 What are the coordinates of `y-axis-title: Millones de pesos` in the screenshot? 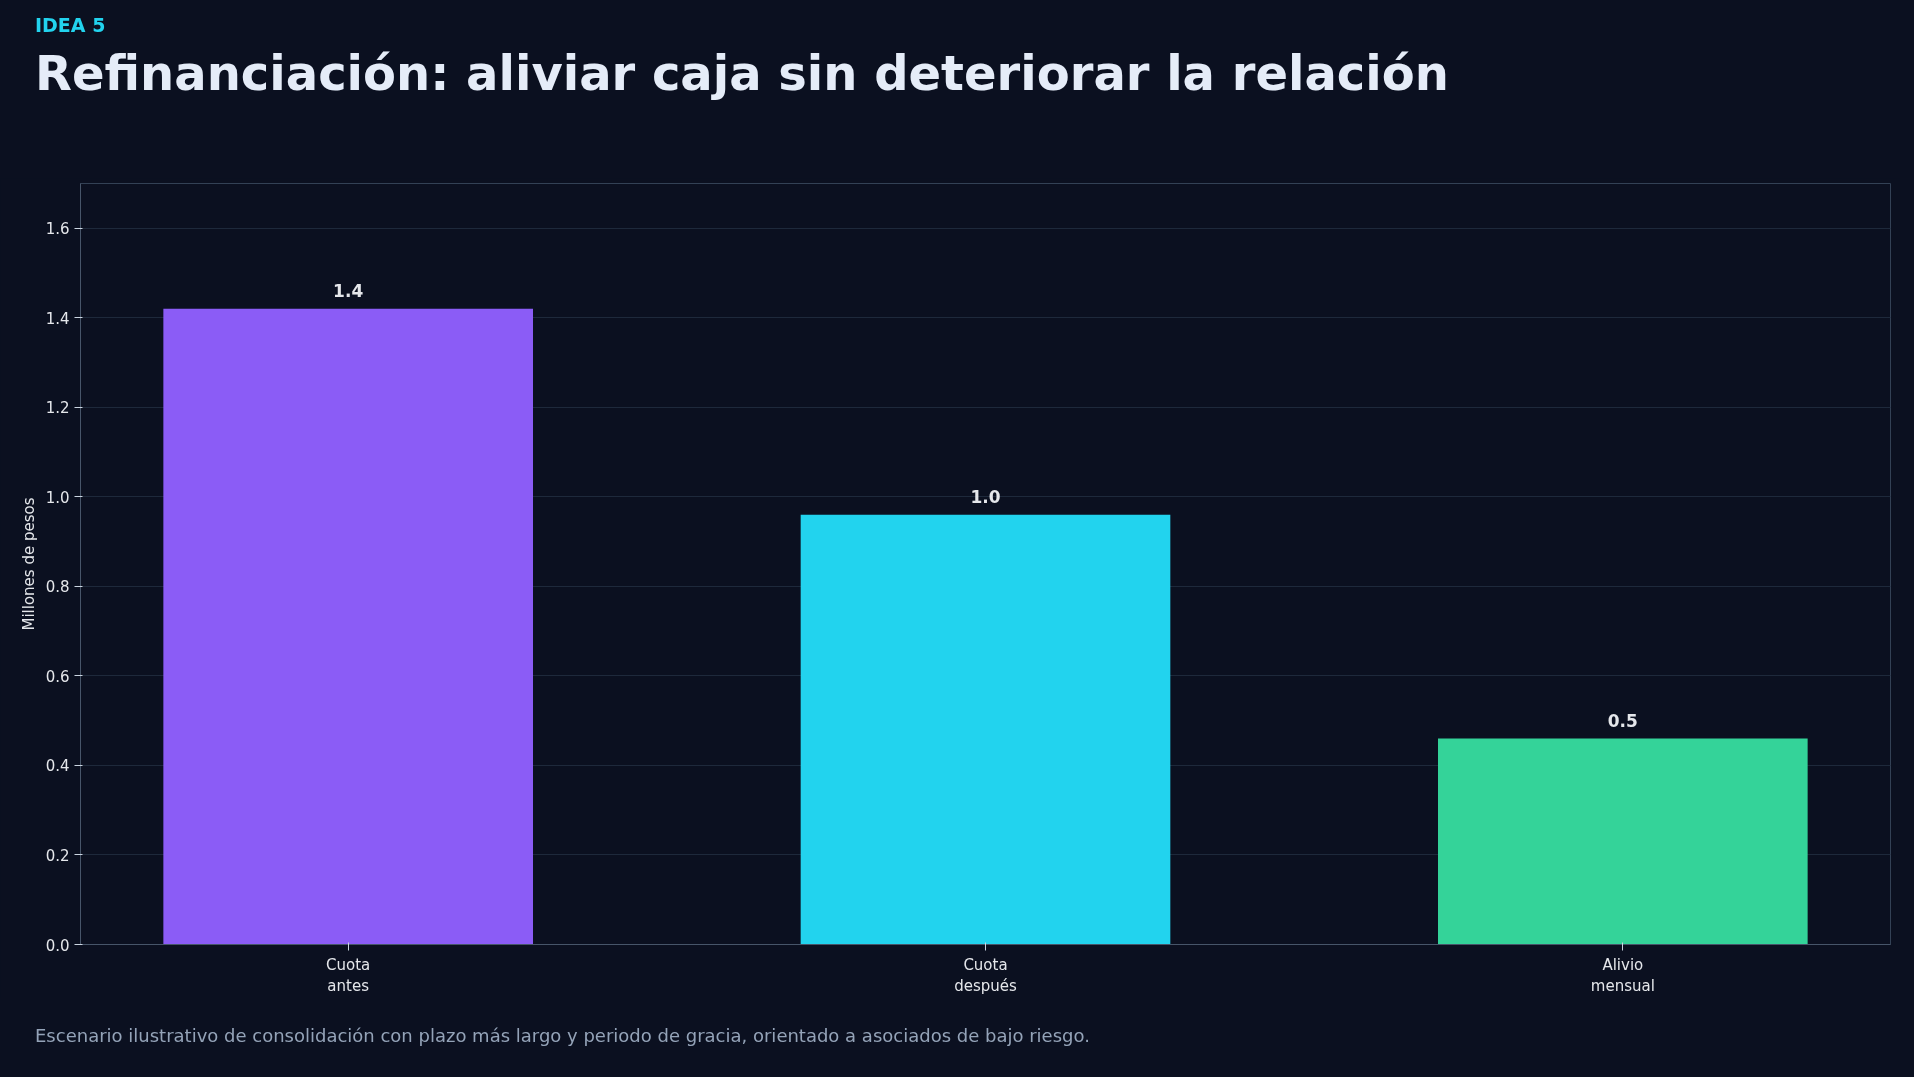 It's located at (28, 564).